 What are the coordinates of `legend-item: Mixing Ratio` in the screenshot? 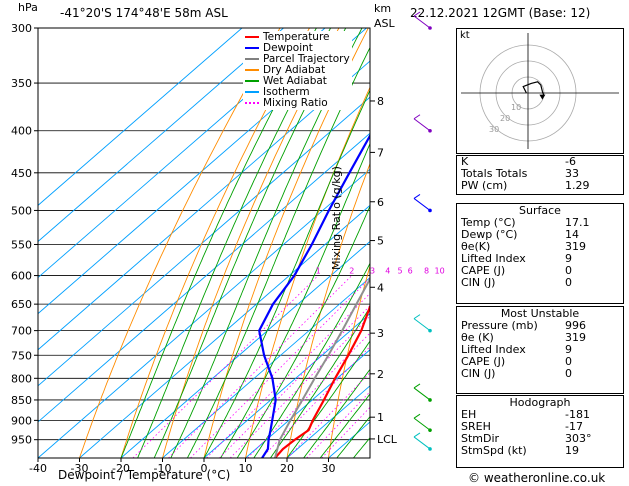 It's located at (297, 103).